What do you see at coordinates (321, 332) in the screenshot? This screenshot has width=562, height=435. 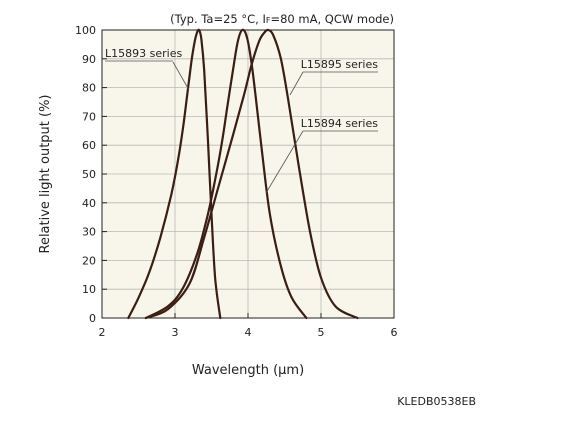 I see `x-tick-label: 5` at bounding box center [321, 332].